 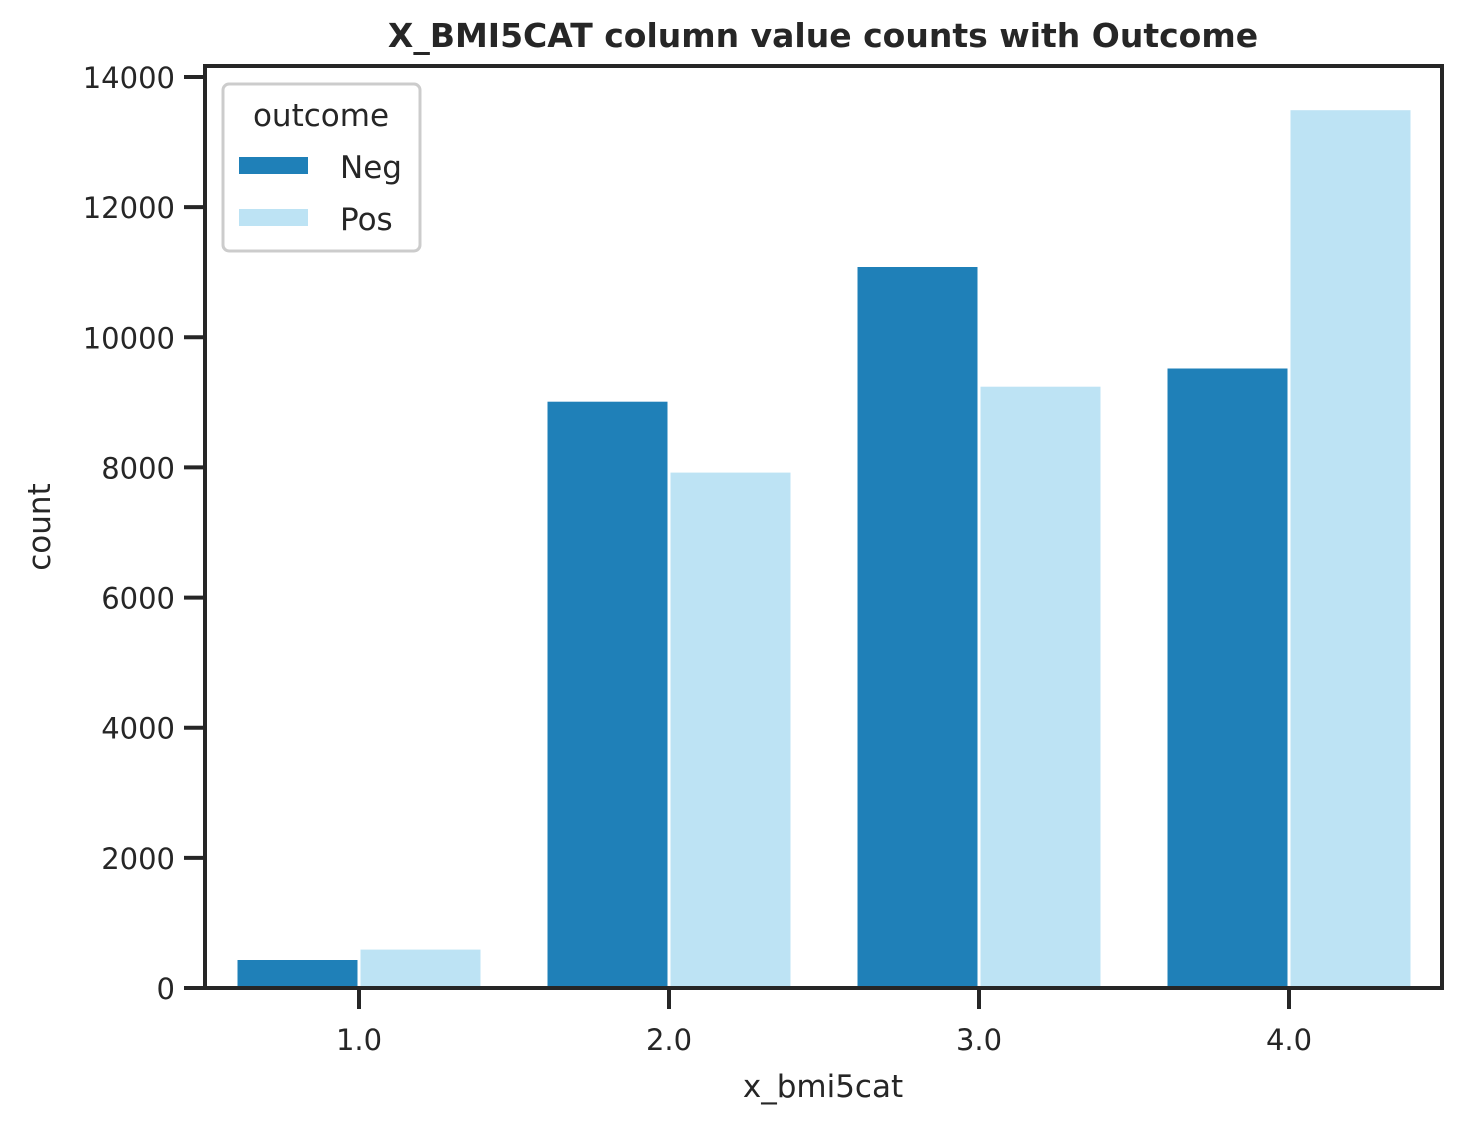 What do you see at coordinates (129, 78) in the screenshot?
I see `y-tick-label: 14000` at bounding box center [129, 78].